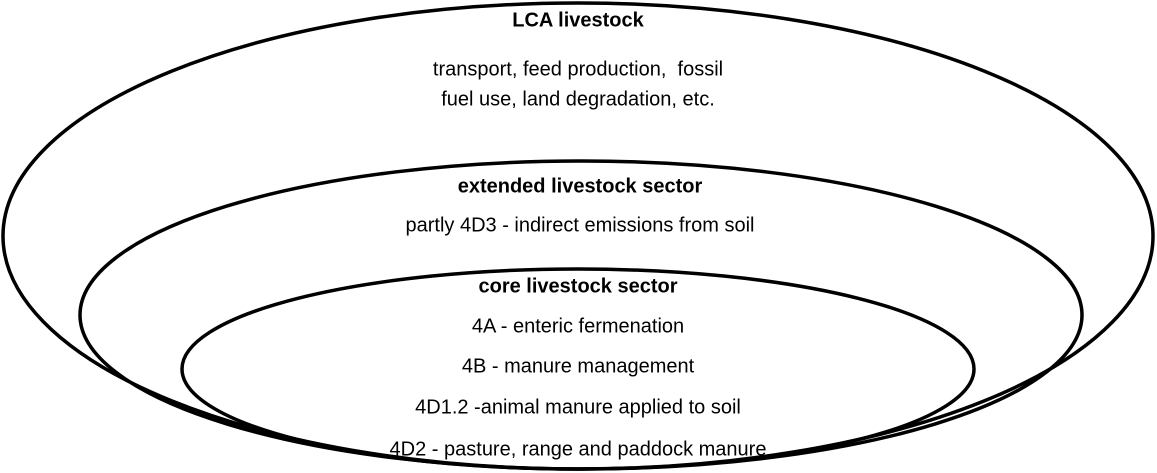 The height and width of the screenshot is (473, 1157). Describe the element at coordinates (578, 286) in the screenshot. I see `node-title: core livestock sector` at that location.